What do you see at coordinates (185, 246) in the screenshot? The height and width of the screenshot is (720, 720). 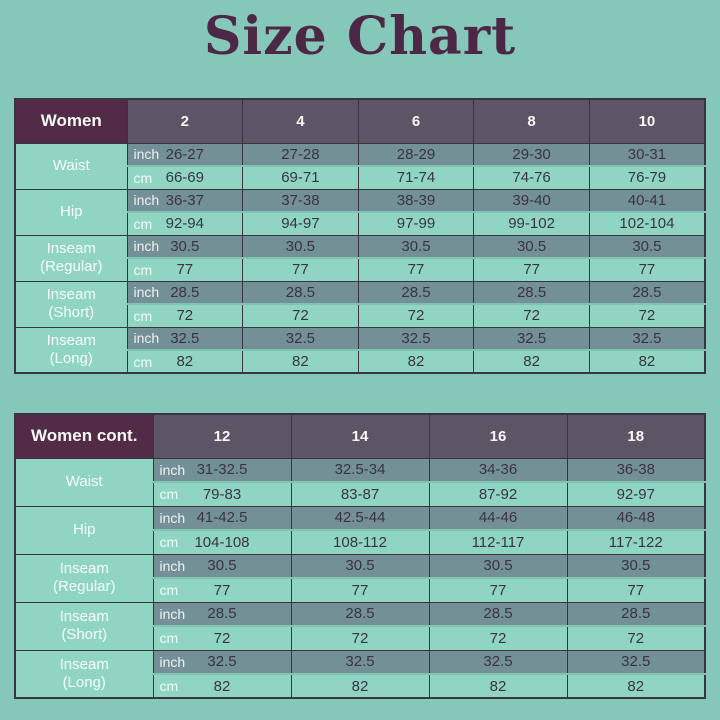 I see `size-value-cell: inch 30.5` at bounding box center [185, 246].